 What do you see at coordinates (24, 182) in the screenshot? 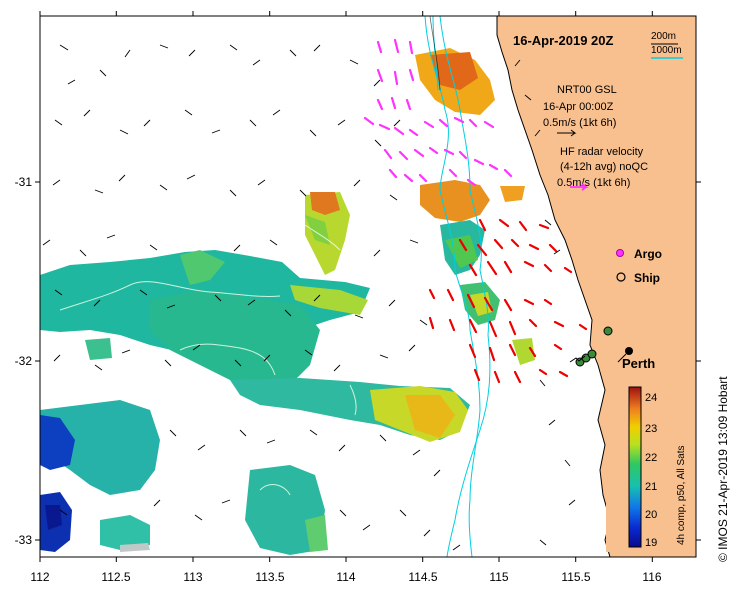
I see `y-tick-label: -31` at bounding box center [24, 182].